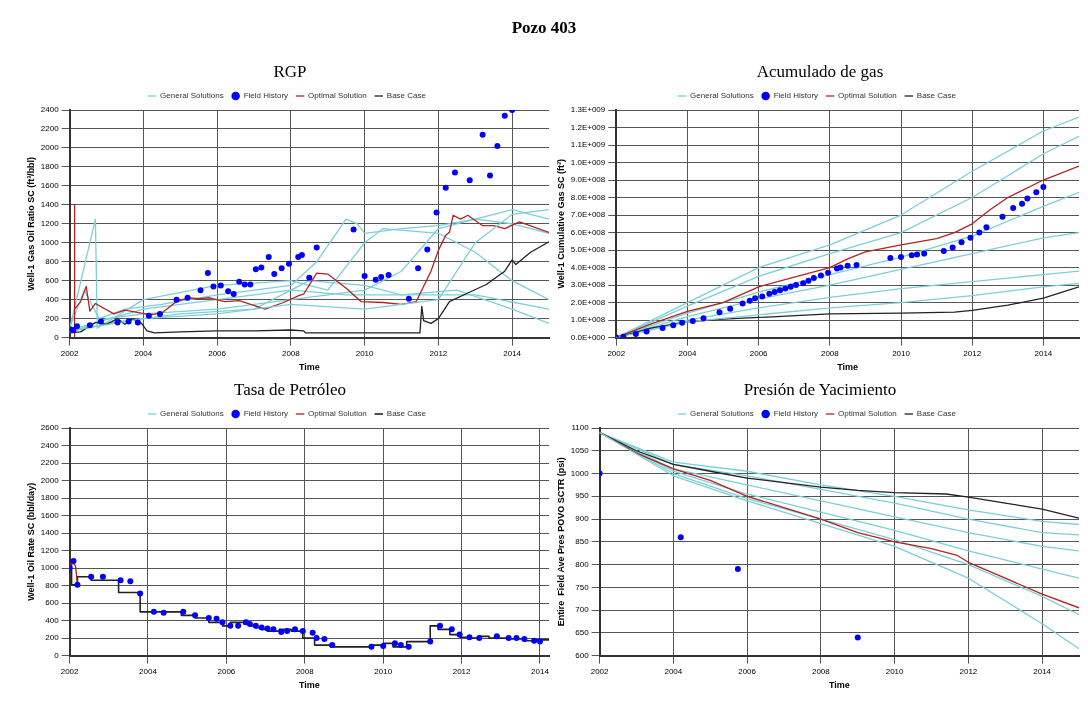 The height and width of the screenshot is (713, 1088). Describe the element at coordinates (588, 267) in the screenshot. I see `y-tick-label: 4.0E+008` at that location.